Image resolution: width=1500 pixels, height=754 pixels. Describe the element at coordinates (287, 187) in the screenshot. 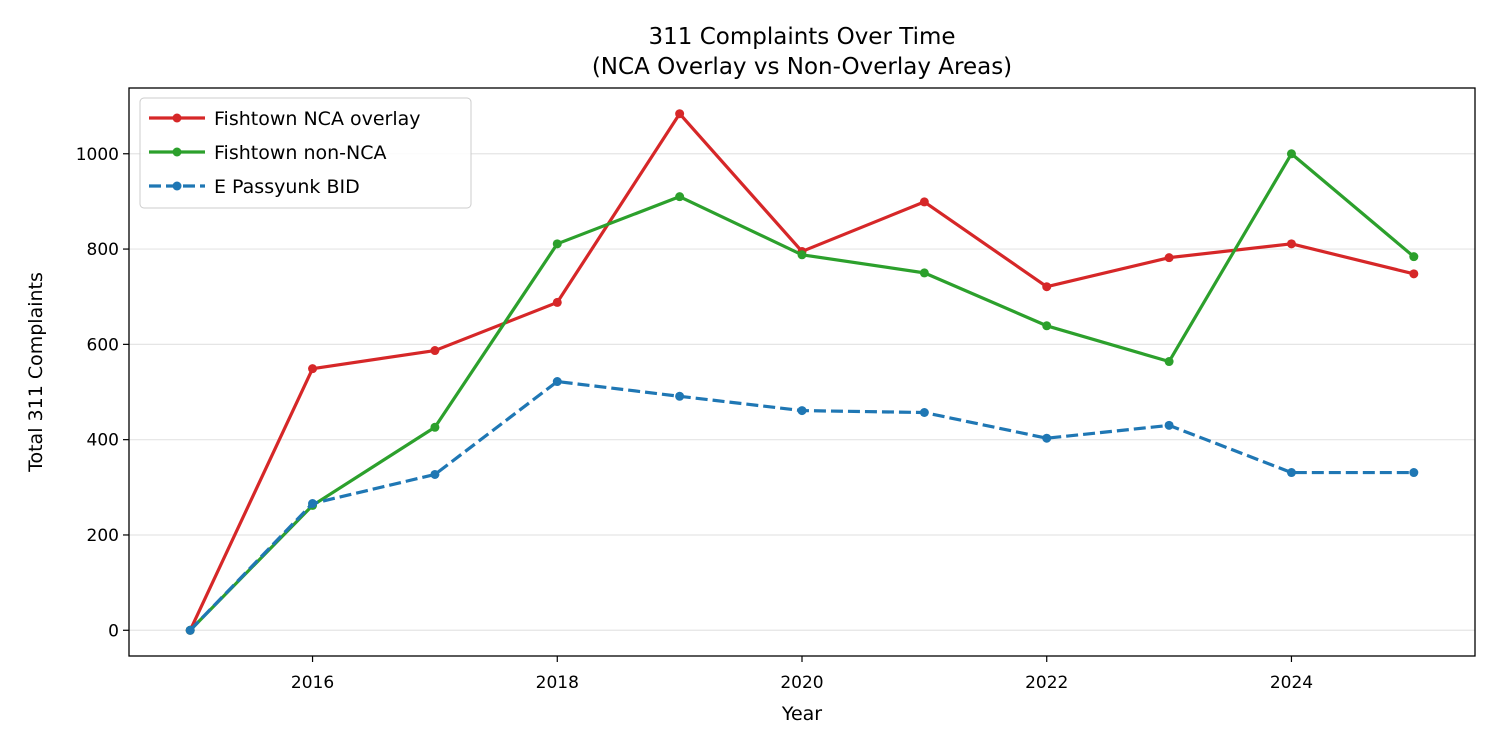

I see `legend-label: E Passyunk BID` at that location.